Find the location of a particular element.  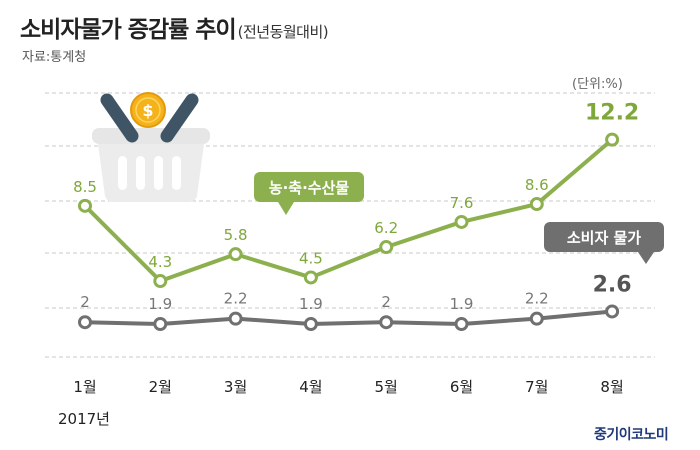

shopping-basket-coin-icon: $ is located at coordinates (151, 147).